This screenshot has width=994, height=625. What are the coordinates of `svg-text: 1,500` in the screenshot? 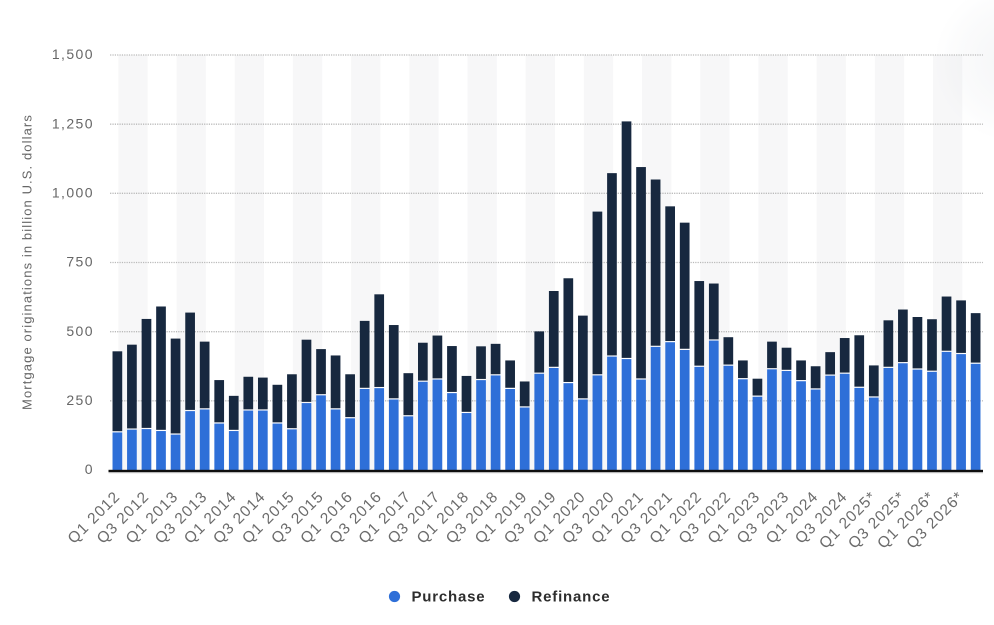 It's located at (73, 54).